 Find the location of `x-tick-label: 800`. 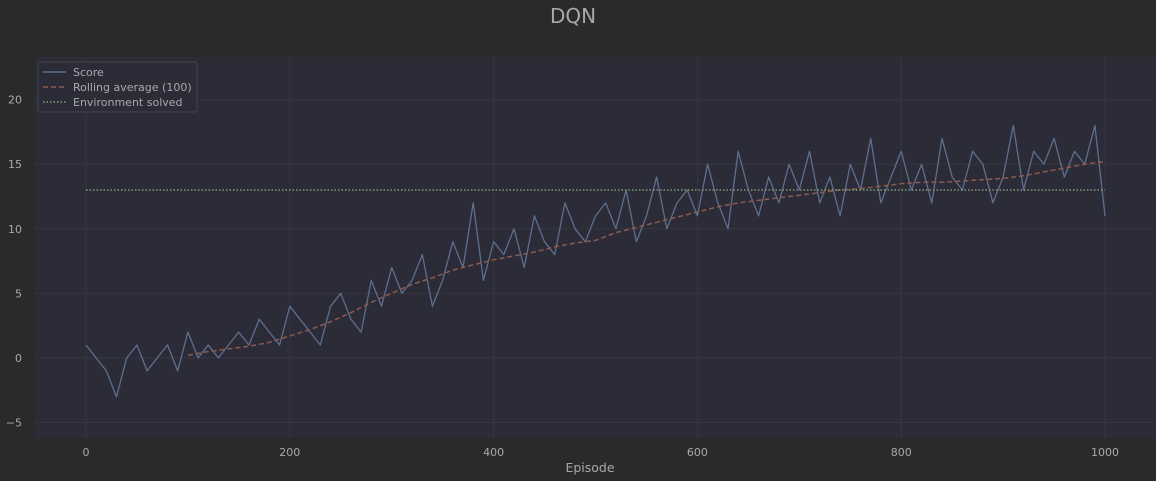

x-tick-label: 800 is located at coordinates (901, 452).